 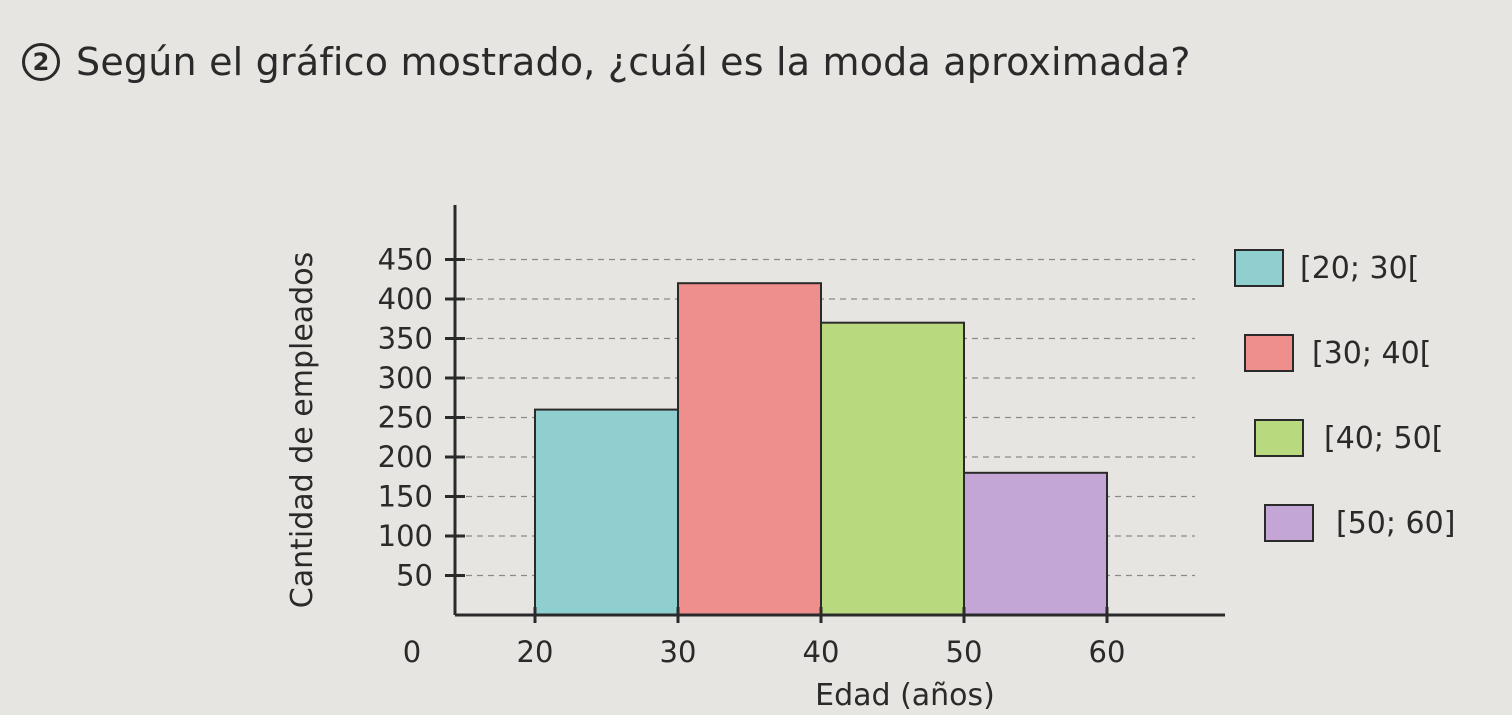 I want to click on y-tick-label-450: 450, so click(x=405, y=260).